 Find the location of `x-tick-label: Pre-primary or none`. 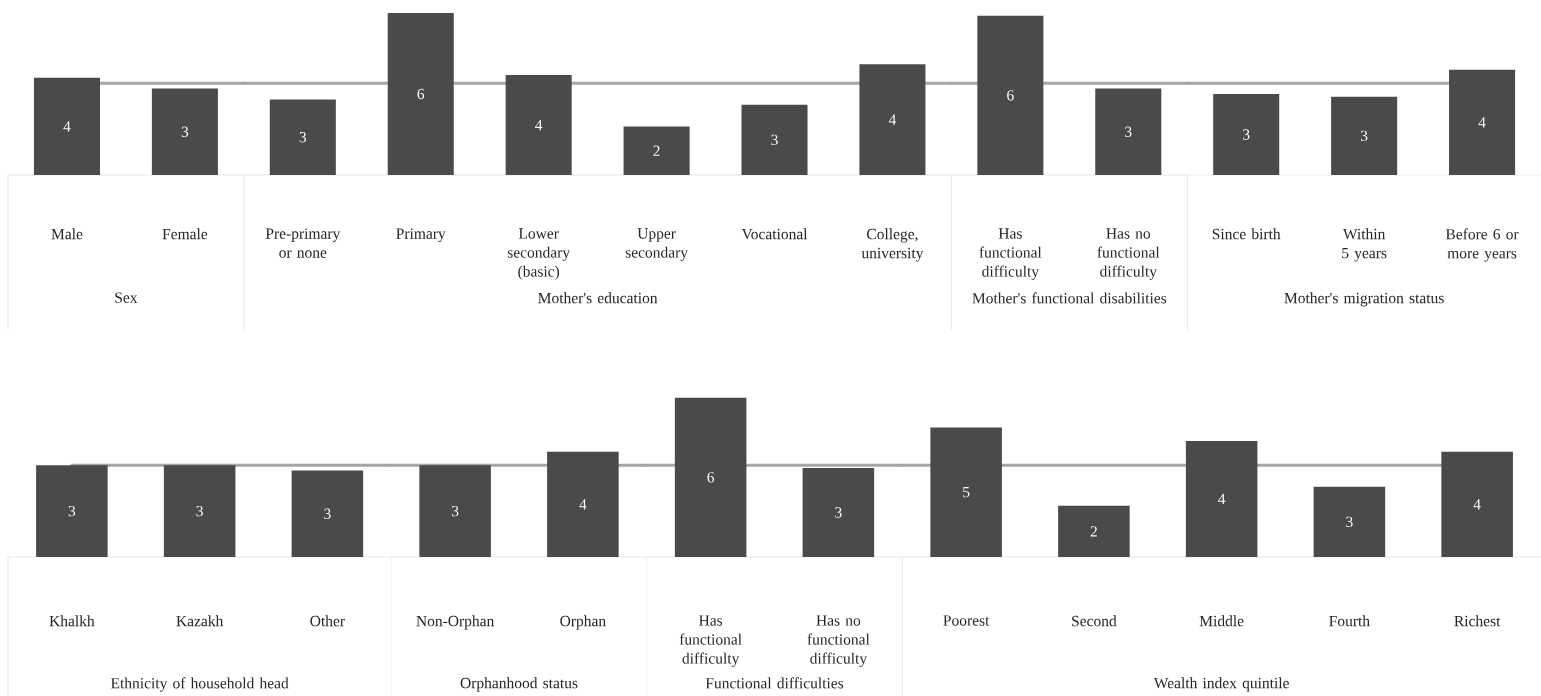

x-tick-label: Pre-primary or none is located at coordinates (303, 243).